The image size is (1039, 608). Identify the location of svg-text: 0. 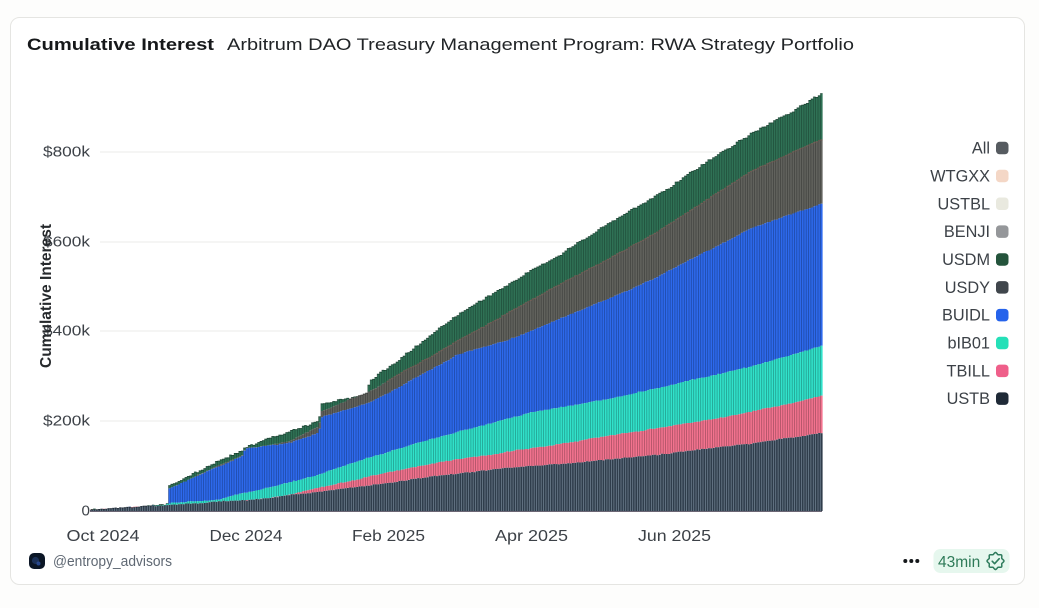
(86, 511).